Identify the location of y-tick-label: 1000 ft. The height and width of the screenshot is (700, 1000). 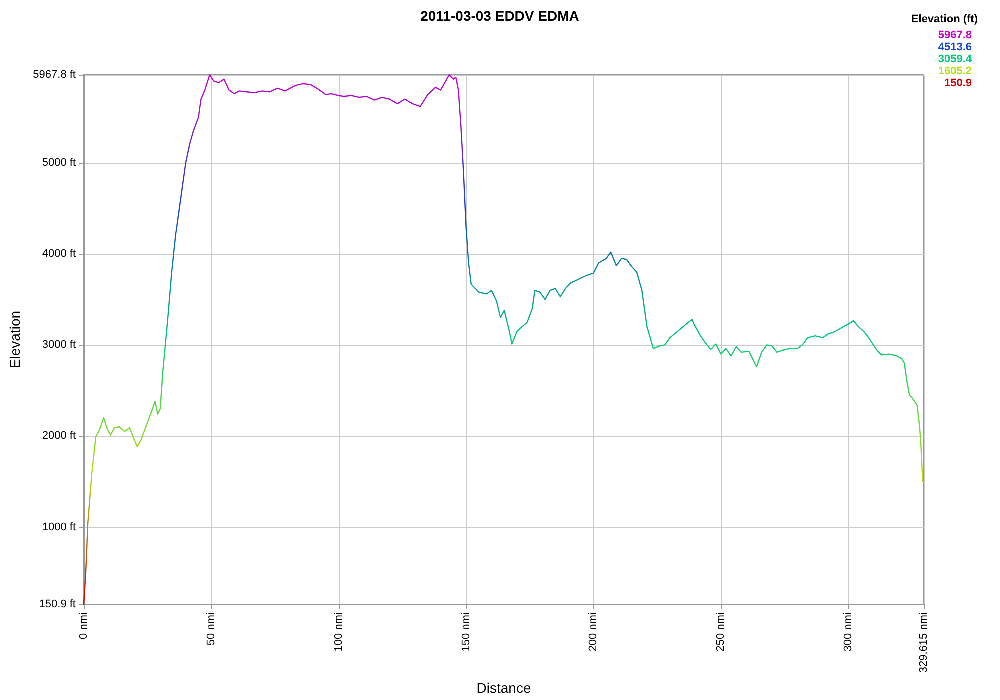
(59, 527).